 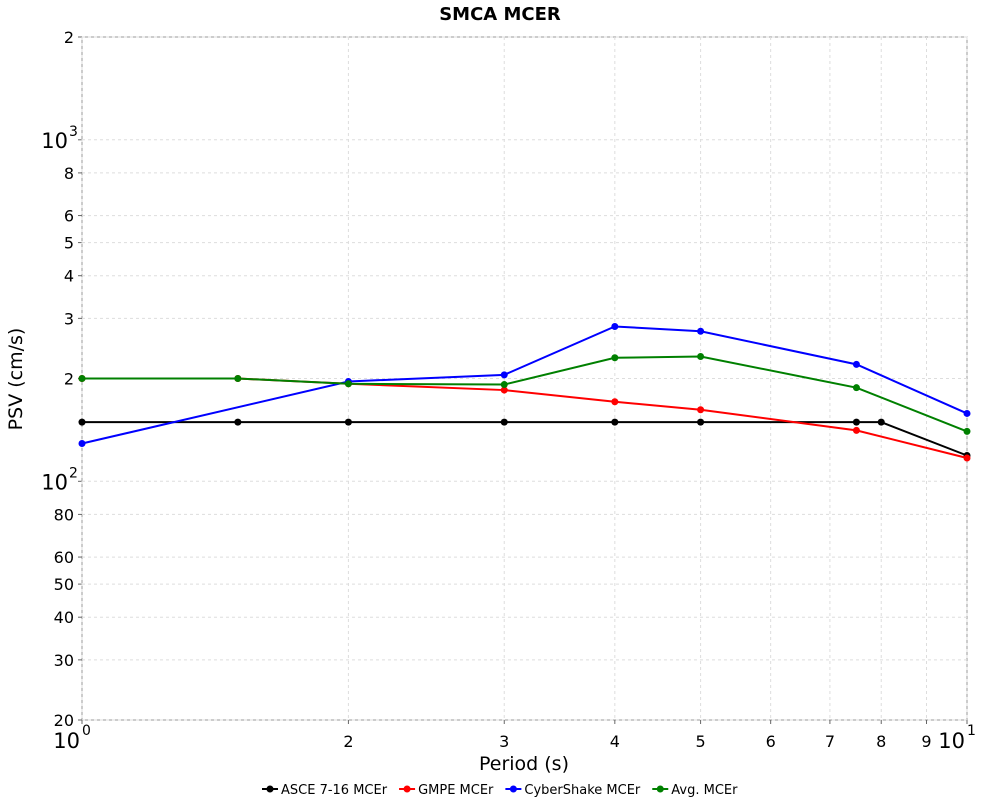 I want to click on x-tick-label: 4, so click(x=615, y=741).